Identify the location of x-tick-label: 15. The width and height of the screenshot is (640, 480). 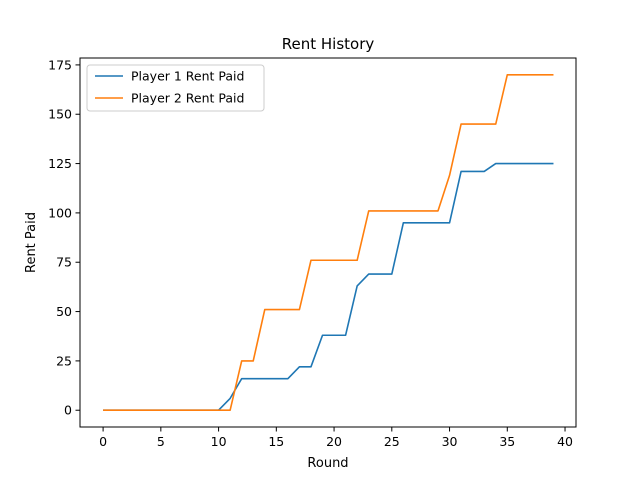
(276, 441).